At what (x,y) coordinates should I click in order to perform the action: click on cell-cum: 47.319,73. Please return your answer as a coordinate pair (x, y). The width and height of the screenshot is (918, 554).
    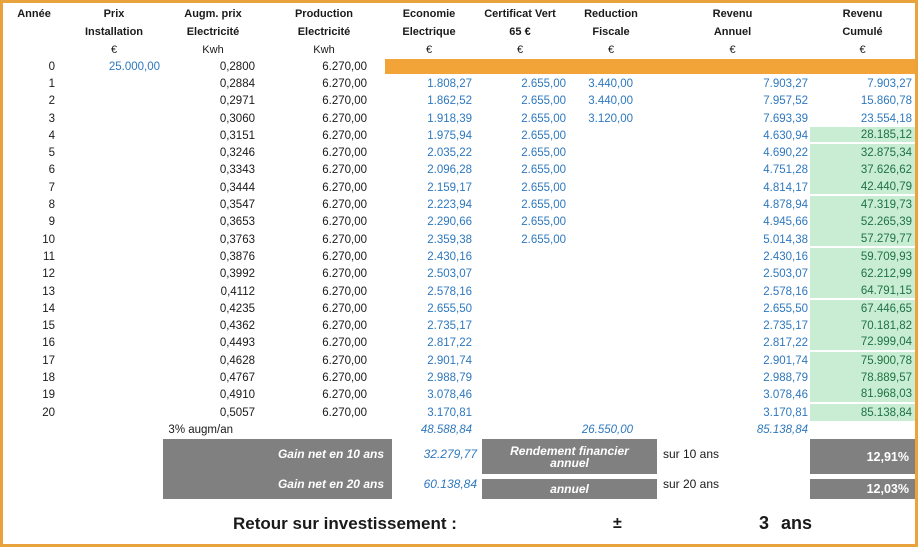
    Looking at the image, I should click on (862, 205).